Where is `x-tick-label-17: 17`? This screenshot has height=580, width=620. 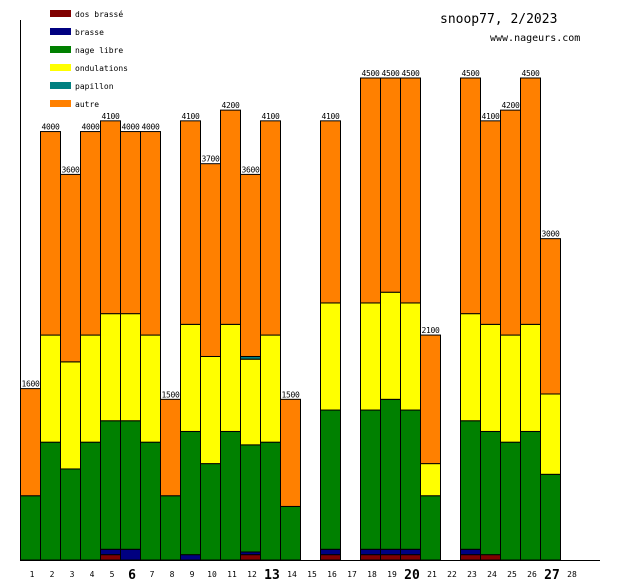
x-tick-label-17: 17 is located at coordinates (352, 574).